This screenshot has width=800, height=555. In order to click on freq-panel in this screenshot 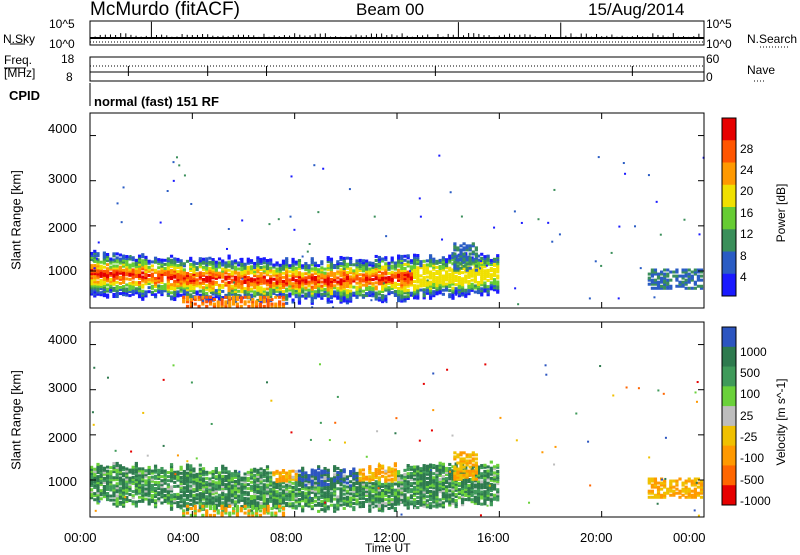, I will do `click(385, 69)`.